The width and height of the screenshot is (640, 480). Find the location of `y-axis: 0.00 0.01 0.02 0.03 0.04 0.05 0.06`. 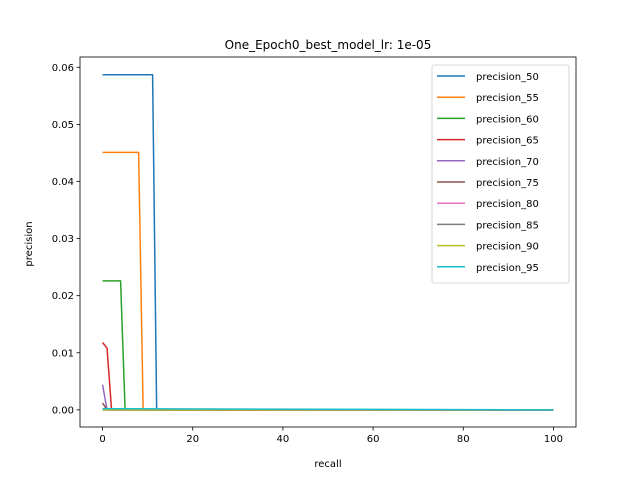

y-axis: 0.00 0.01 0.02 0.03 0.04 0.05 0.06 is located at coordinates (66, 239).